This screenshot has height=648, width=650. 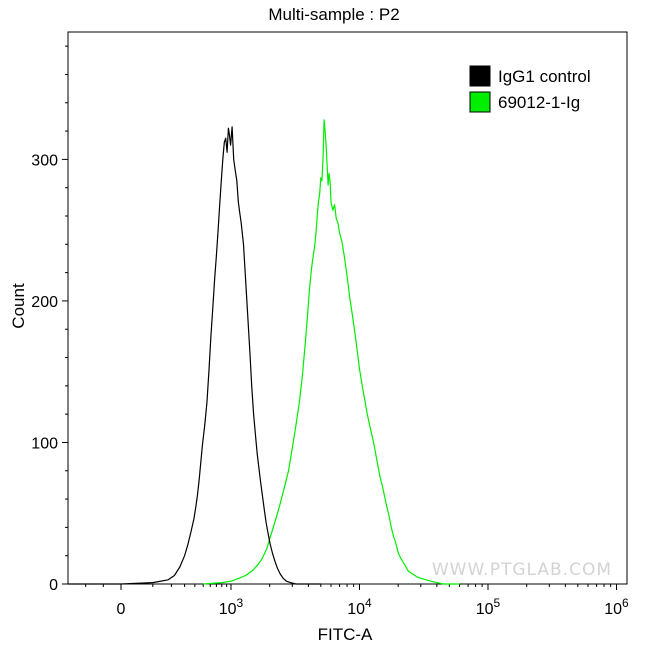 I want to click on x-tick-label: 10³, so click(x=231, y=607).